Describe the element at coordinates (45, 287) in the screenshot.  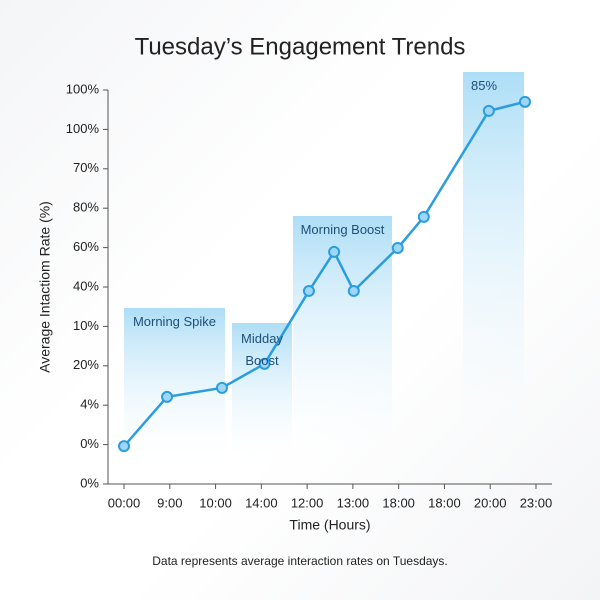
I see `y-axis-label: Average Intactiom Rate (%)` at that location.